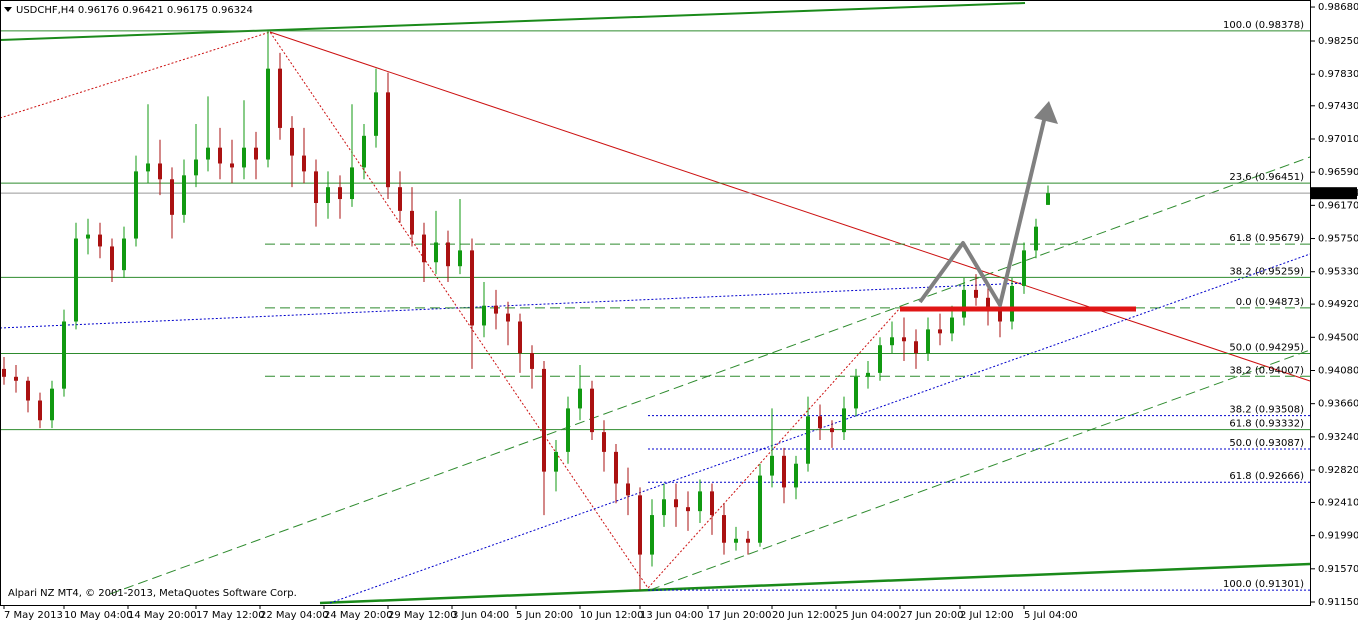  Describe the element at coordinates (1338, 74) in the screenshot. I see `y-tick-label: 0.97830` at that location.